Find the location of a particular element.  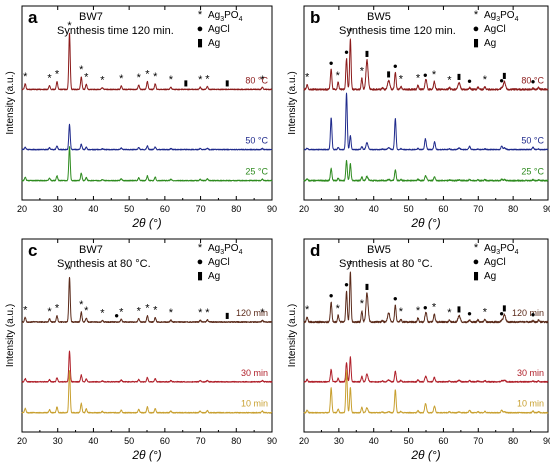

x-tick-label: 70 is located at coordinates (478, 209).